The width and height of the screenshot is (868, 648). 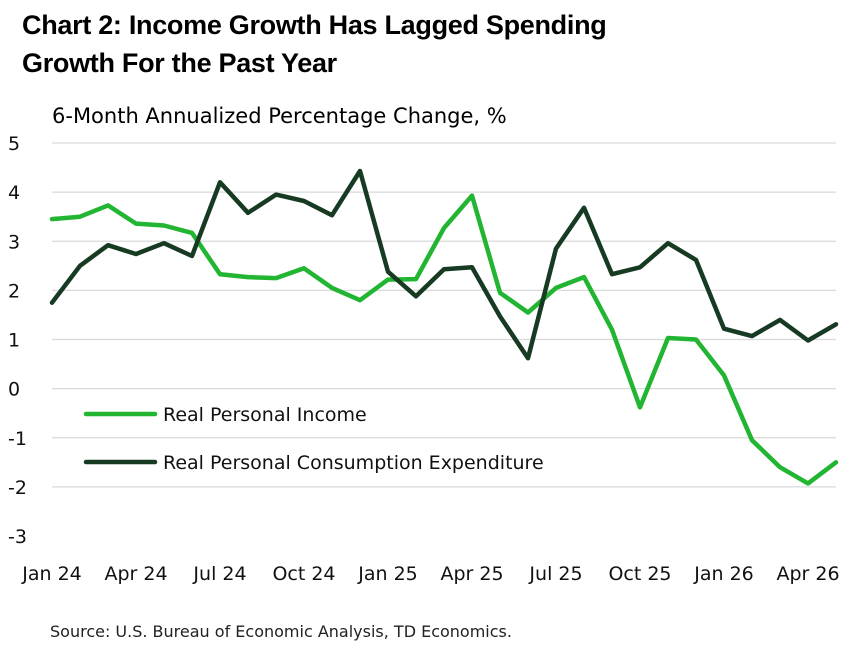 I want to click on x-tick-label: Apr 24, so click(x=135, y=574).